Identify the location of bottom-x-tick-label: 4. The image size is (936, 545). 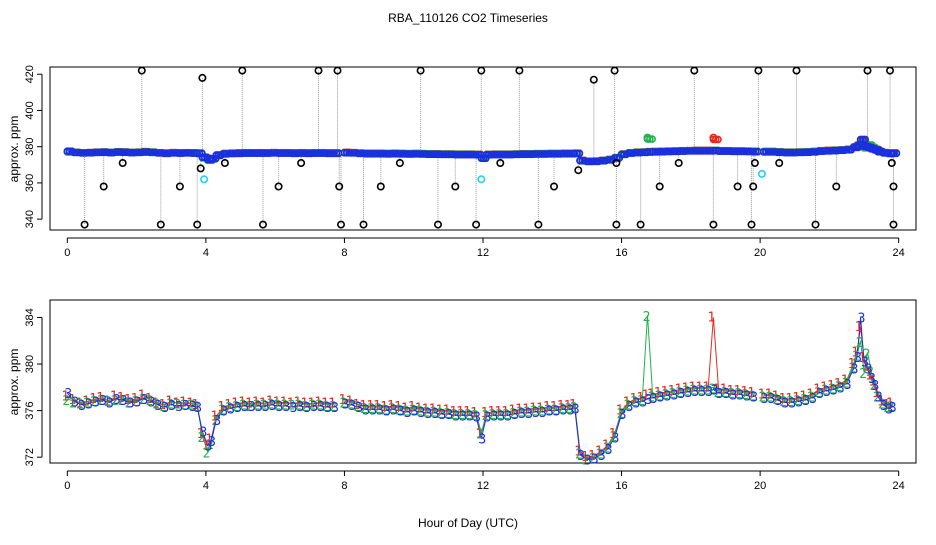
(206, 486).